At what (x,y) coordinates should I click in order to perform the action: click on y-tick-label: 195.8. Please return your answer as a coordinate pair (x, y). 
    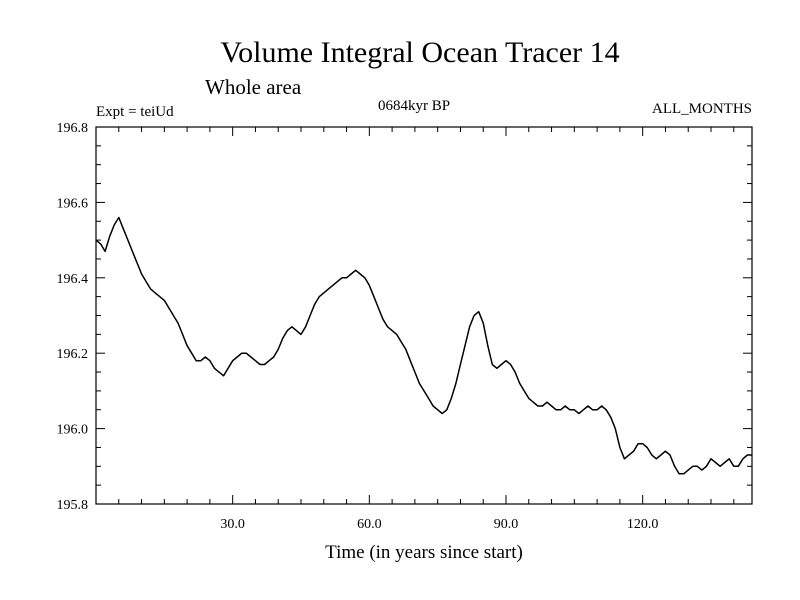
    Looking at the image, I should click on (73, 505).